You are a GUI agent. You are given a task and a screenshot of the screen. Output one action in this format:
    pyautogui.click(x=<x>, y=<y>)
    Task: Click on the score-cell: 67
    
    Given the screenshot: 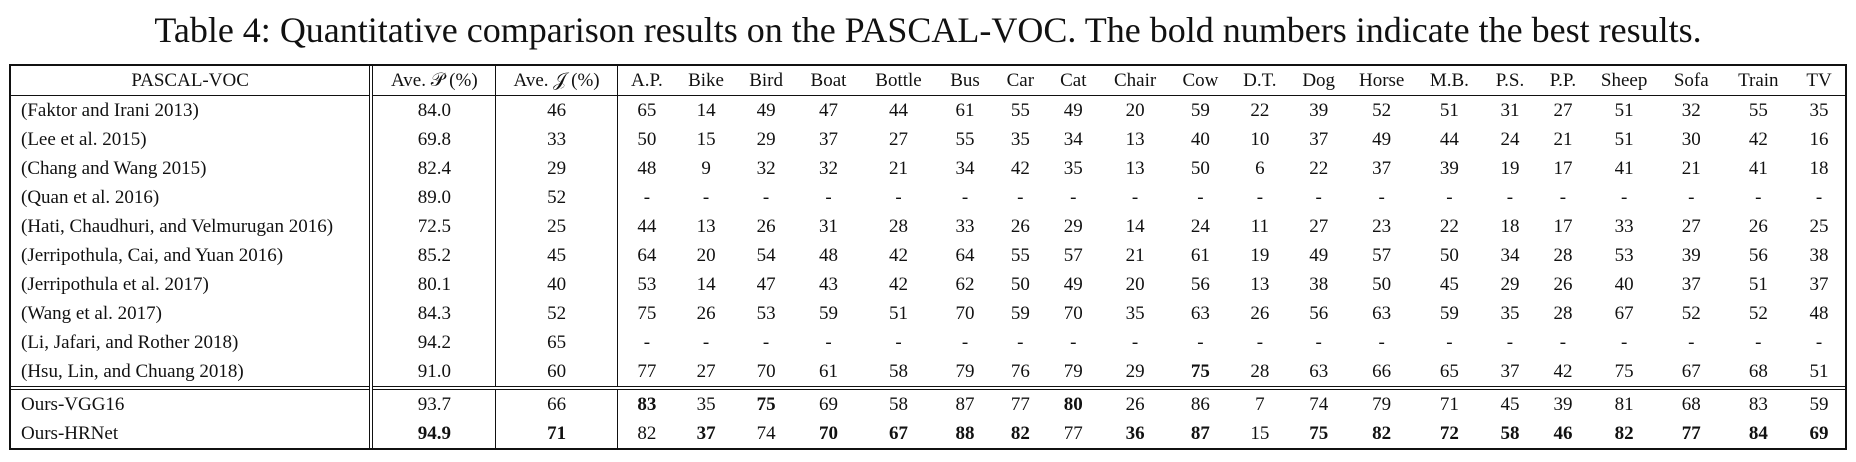 What is the action you would take?
    pyautogui.click(x=898, y=433)
    